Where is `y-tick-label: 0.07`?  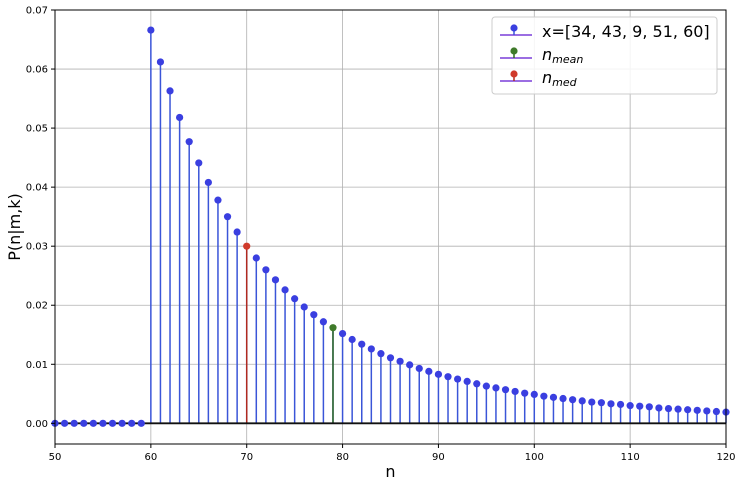
y-tick-label: 0.07 is located at coordinates (37, 11).